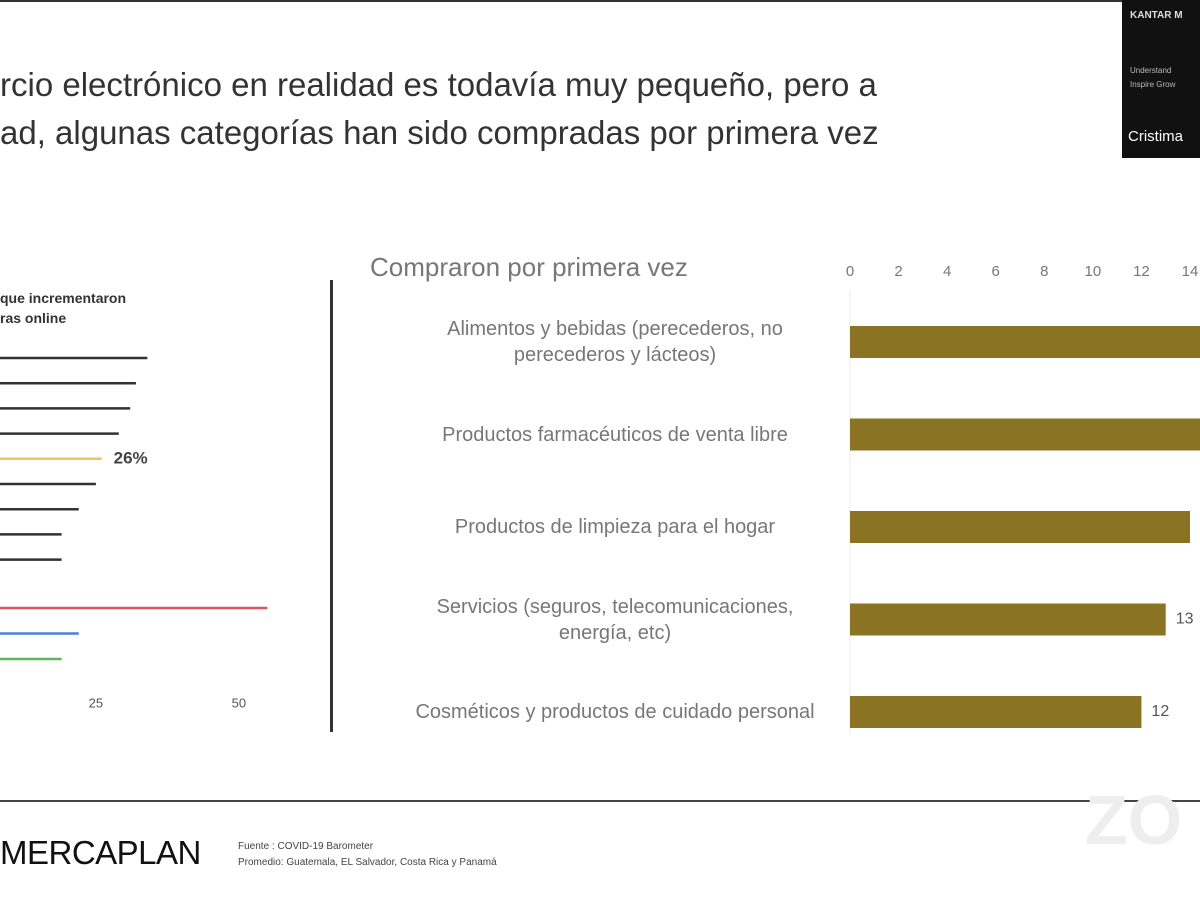 The height and width of the screenshot is (900, 1200). Describe the element at coordinates (1153, 84) in the screenshot. I see `tile-text: Inspire Grow` at that location.